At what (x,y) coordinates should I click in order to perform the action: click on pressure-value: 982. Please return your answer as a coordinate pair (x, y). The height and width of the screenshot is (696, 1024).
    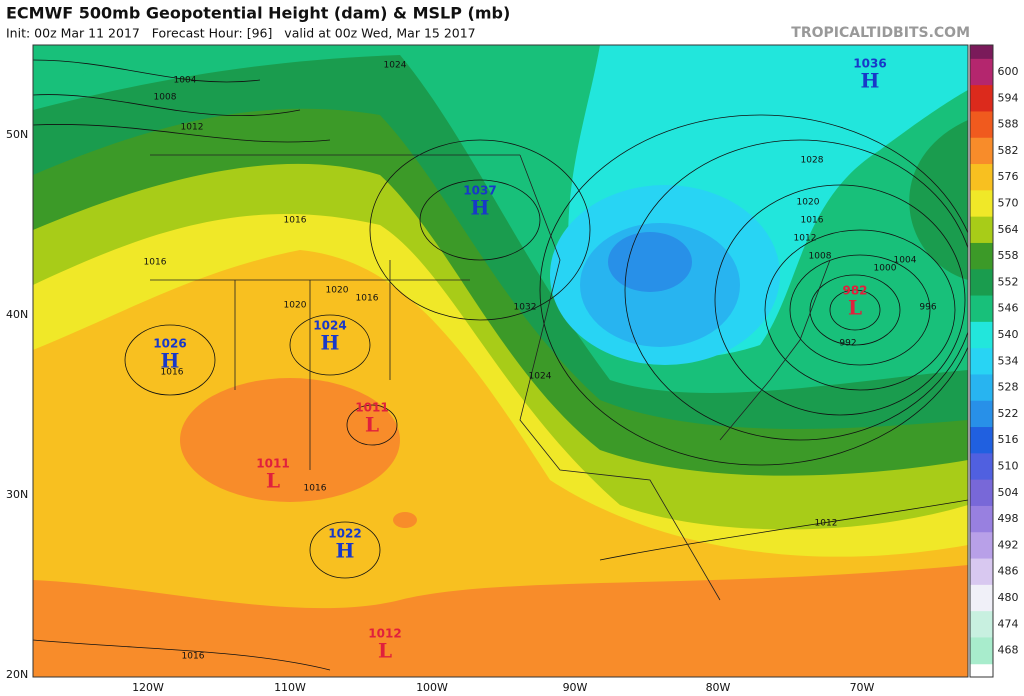
    Looking at the image, I should click on (854, 291).